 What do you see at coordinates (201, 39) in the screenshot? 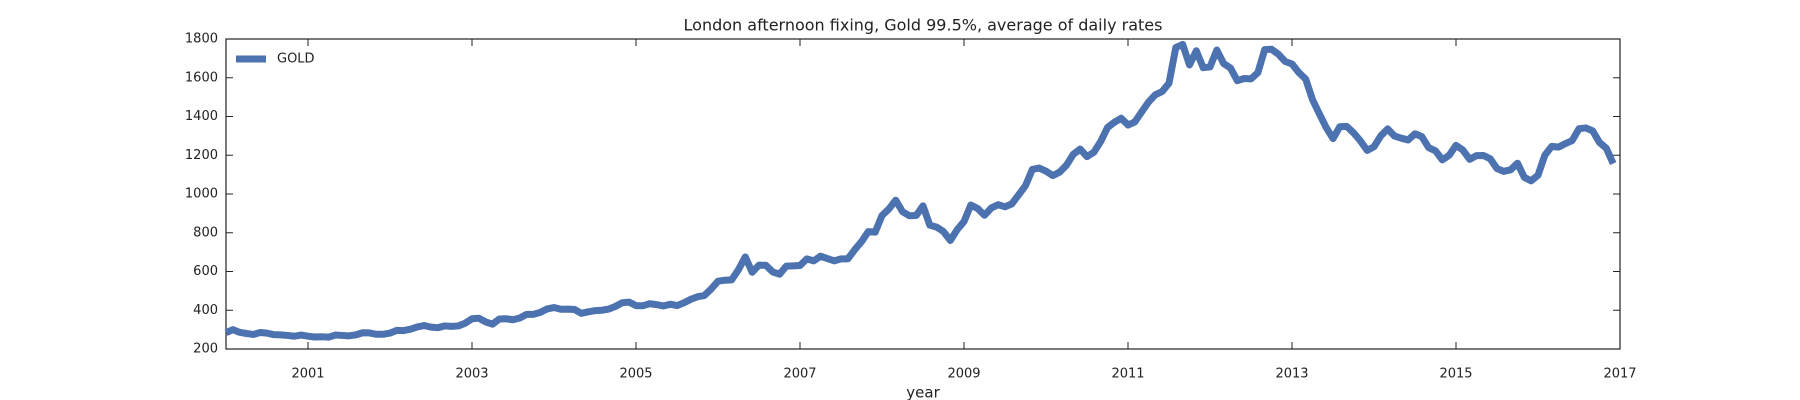
I see `y-tick-label: 1800` at bounding box center [201, 39].